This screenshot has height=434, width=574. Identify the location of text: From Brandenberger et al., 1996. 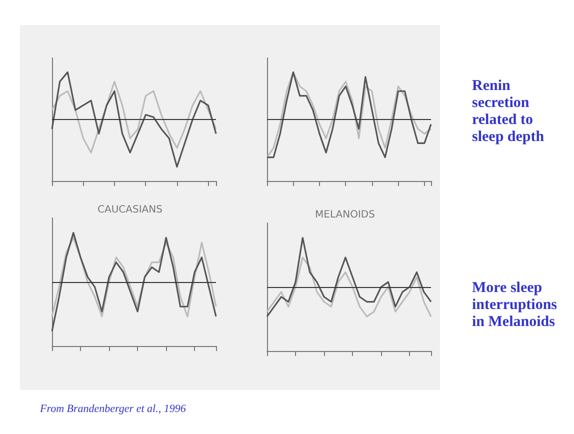
(113, 409).